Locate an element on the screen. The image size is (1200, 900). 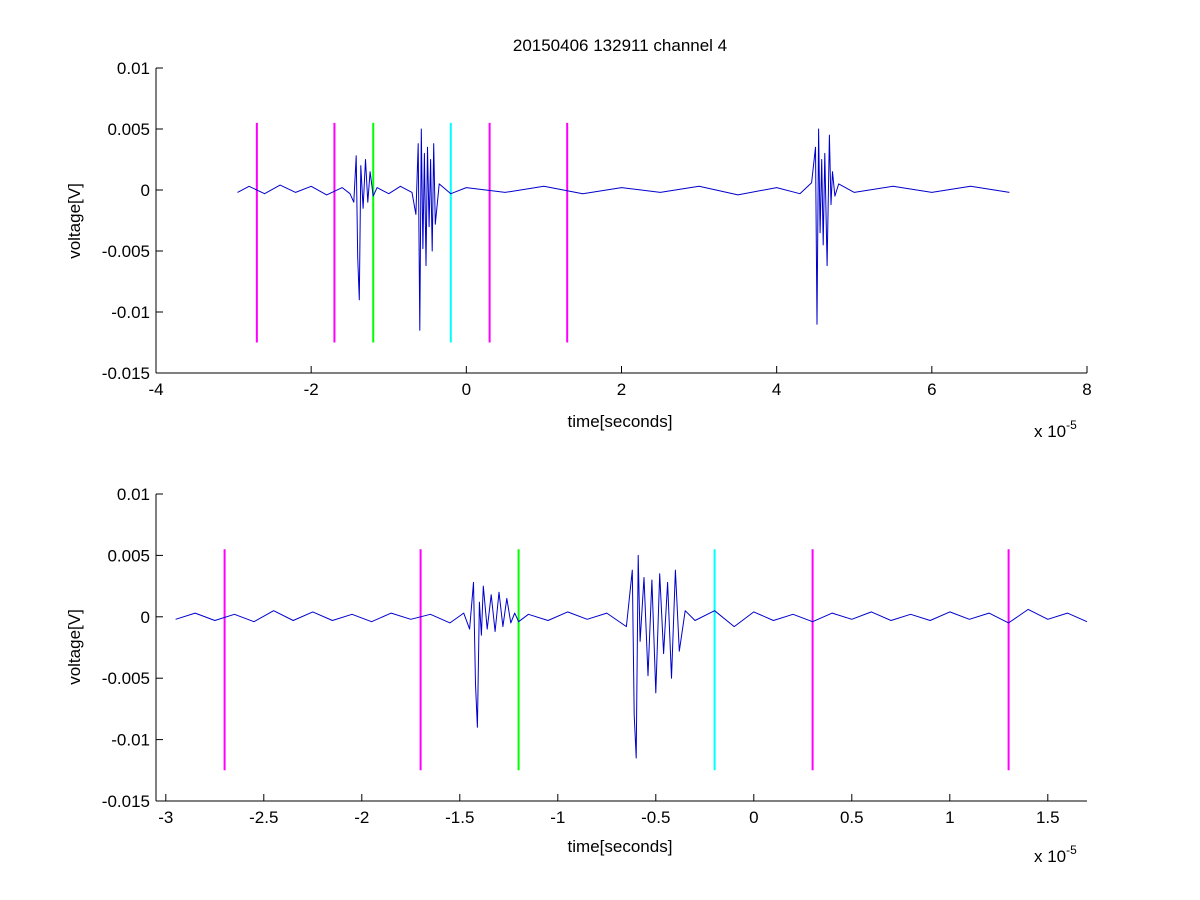
top-y-tick-label: 0.01 is located at coordinates (133, 68).